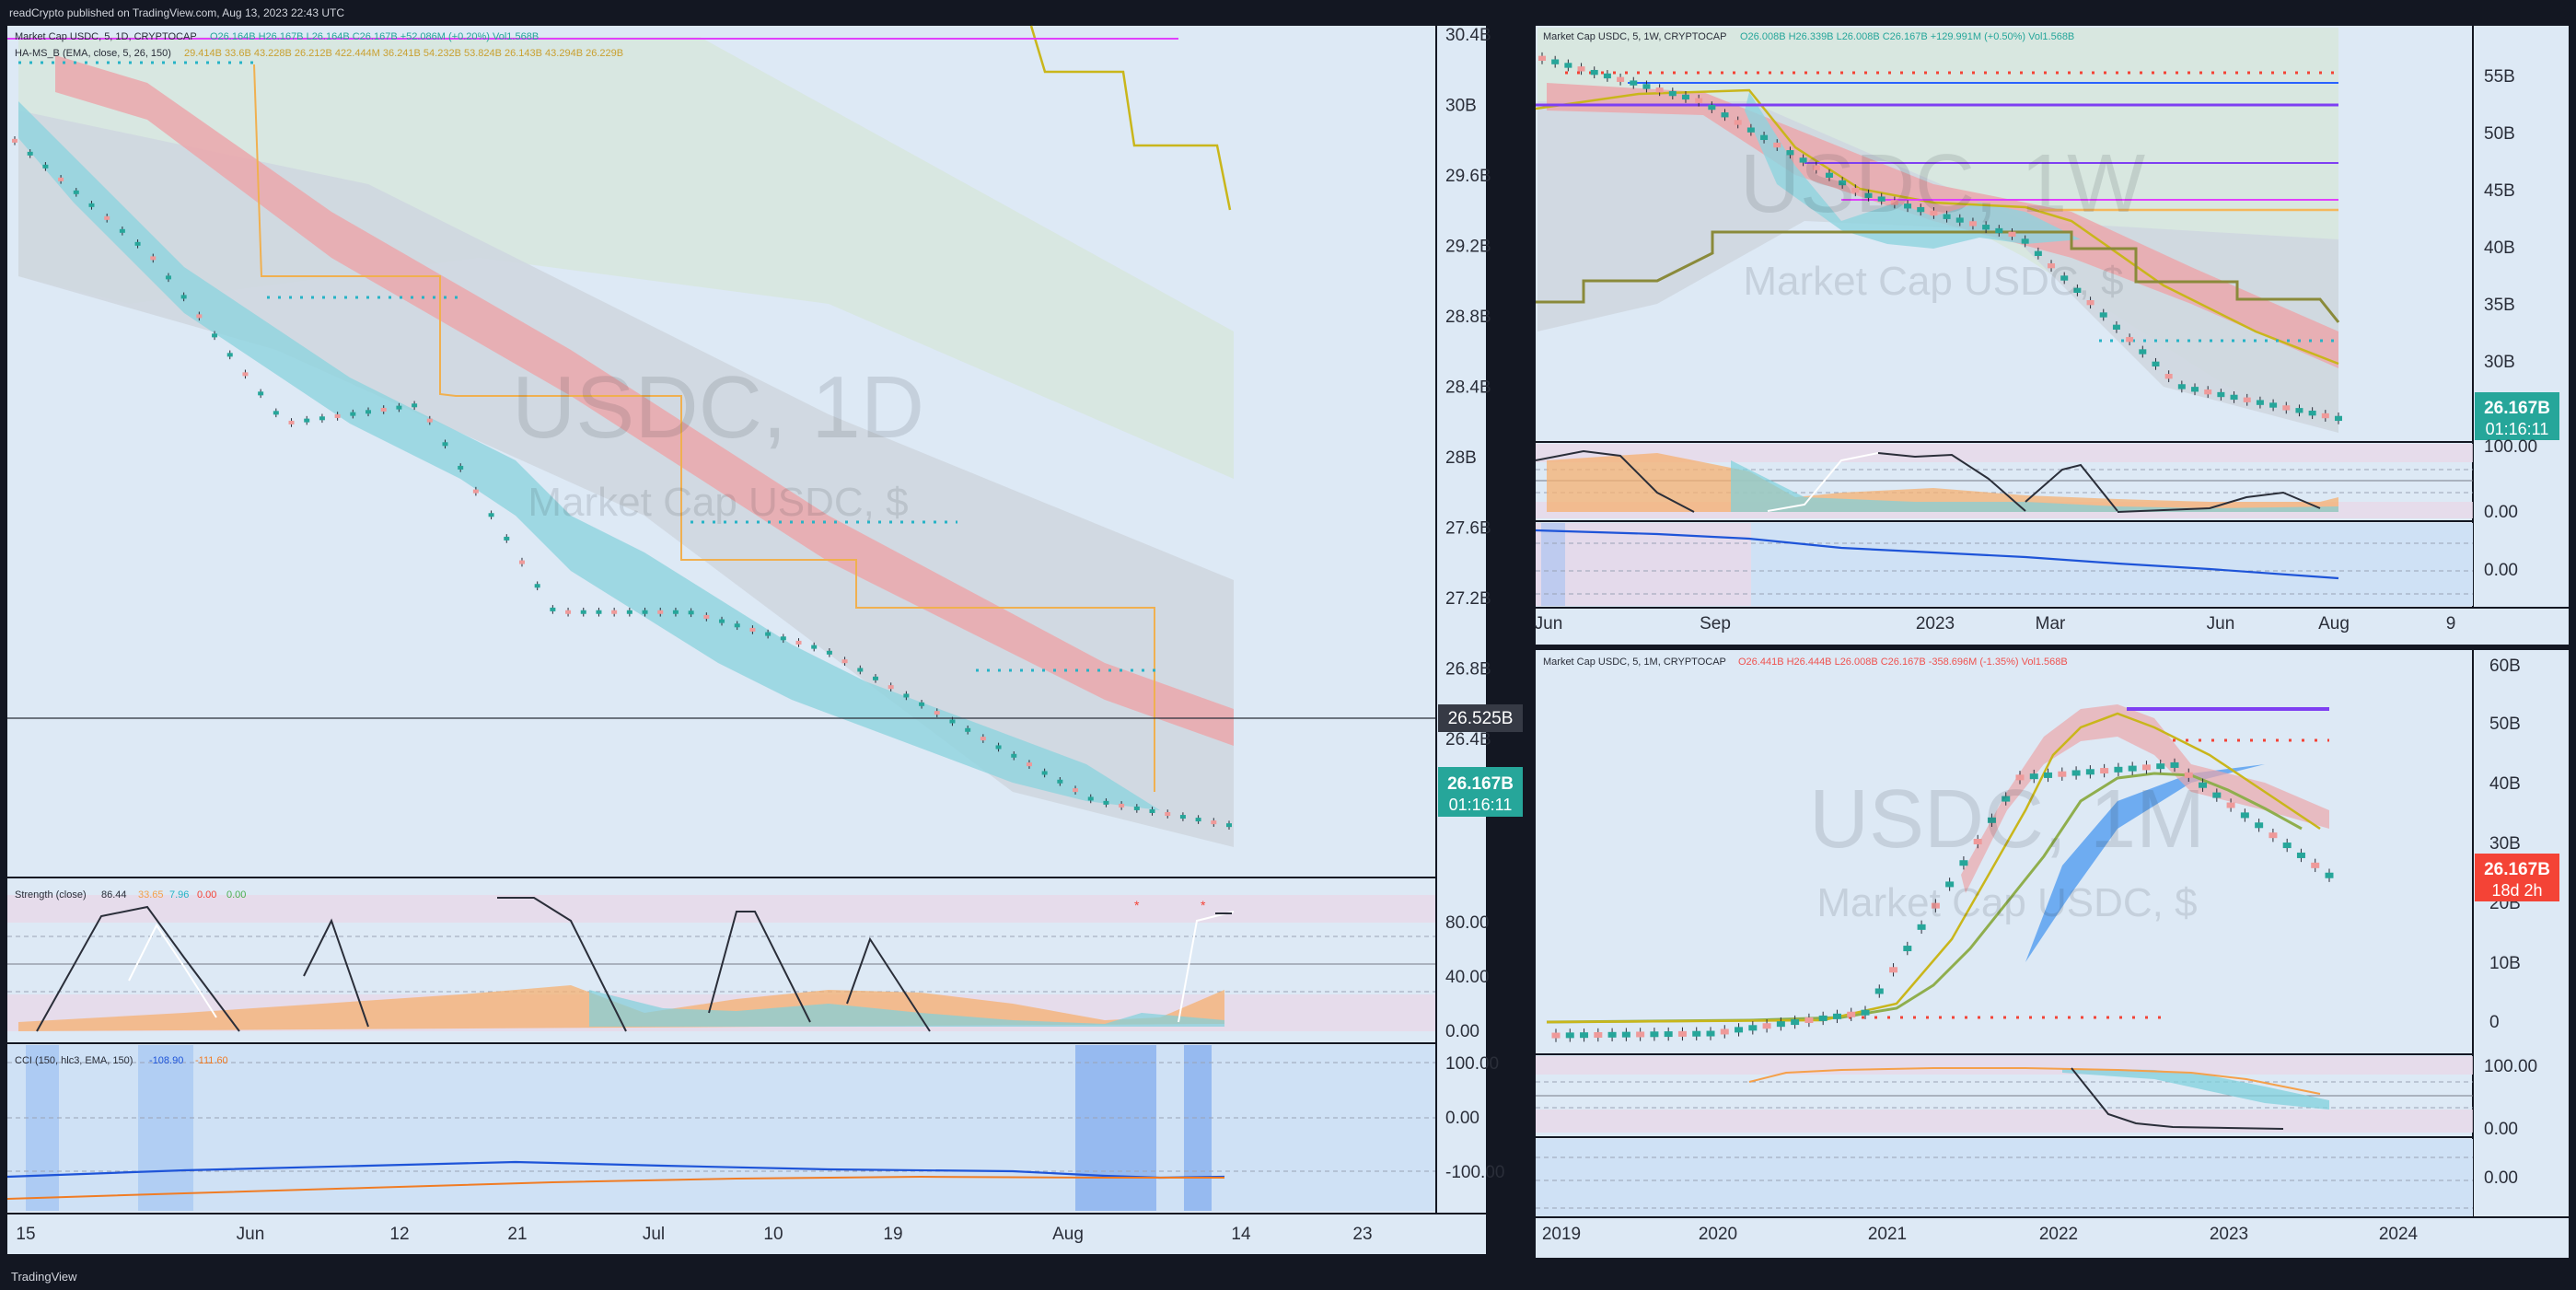 Image resolution: width=2576 pixels, height=1290 pixels. I want to click on monthly-green-ema, so click(1924, 898).